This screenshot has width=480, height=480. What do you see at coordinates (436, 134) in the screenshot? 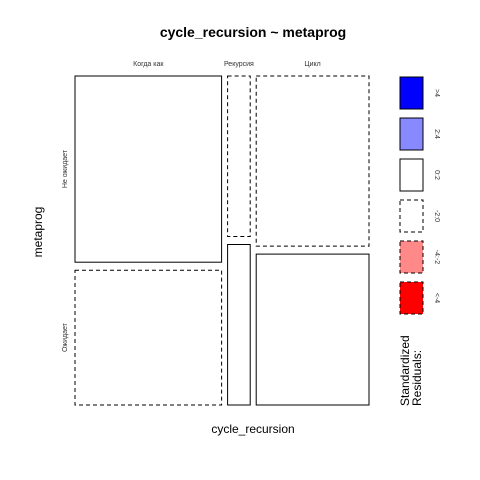
I see `legend-label: 2:4` at bounding box center [436, 134].